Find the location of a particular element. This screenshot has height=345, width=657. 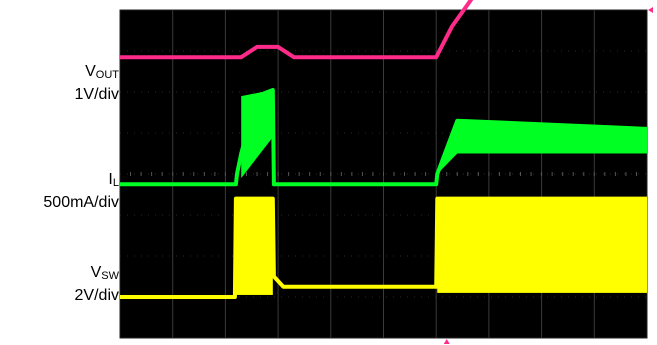

trace-vout is located at coordinates (297, 30).